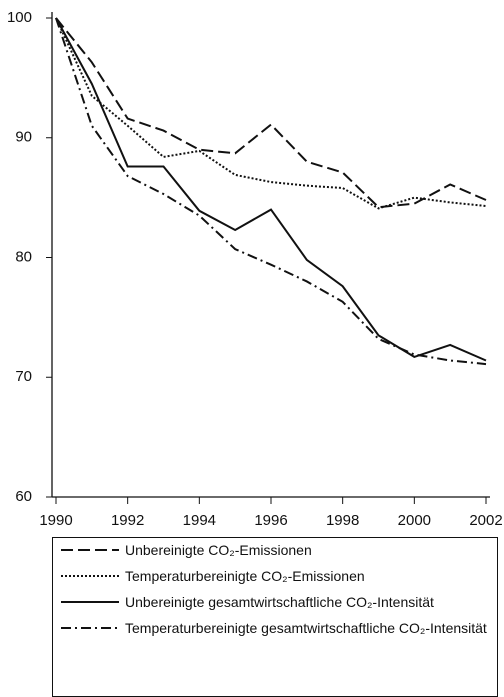 The image size is (504, 697). I want to click on y-tick-label: 90, so click(23, 137).